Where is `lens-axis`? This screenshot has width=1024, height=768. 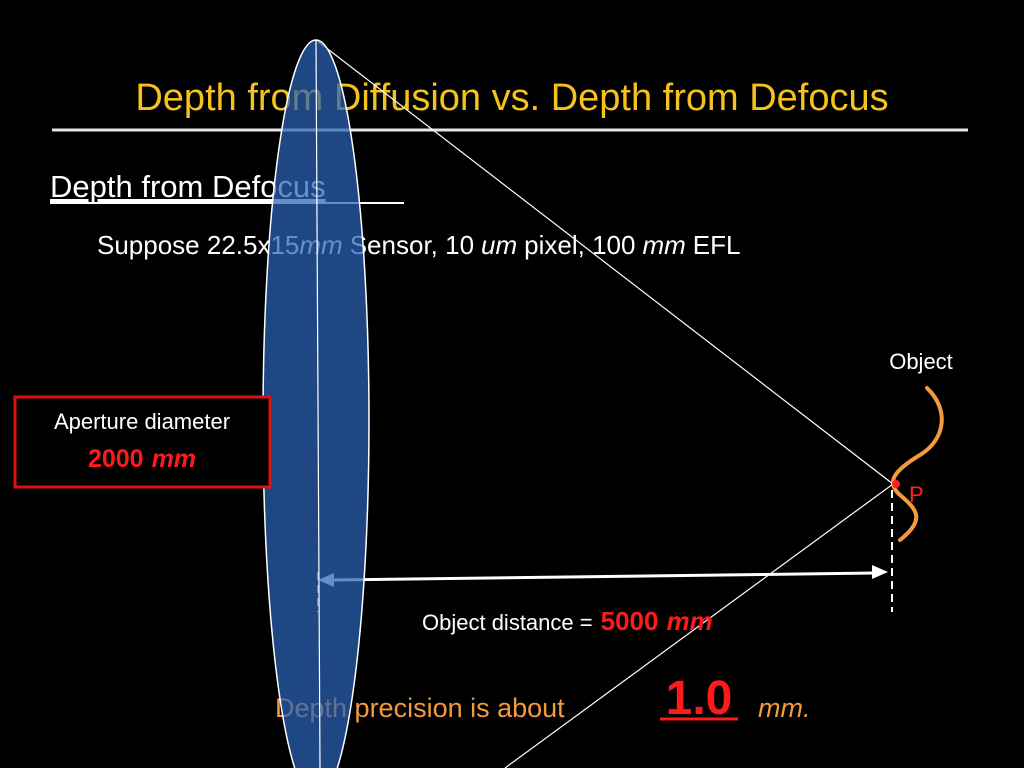 lens-axis is located at coordinates (318, 403).